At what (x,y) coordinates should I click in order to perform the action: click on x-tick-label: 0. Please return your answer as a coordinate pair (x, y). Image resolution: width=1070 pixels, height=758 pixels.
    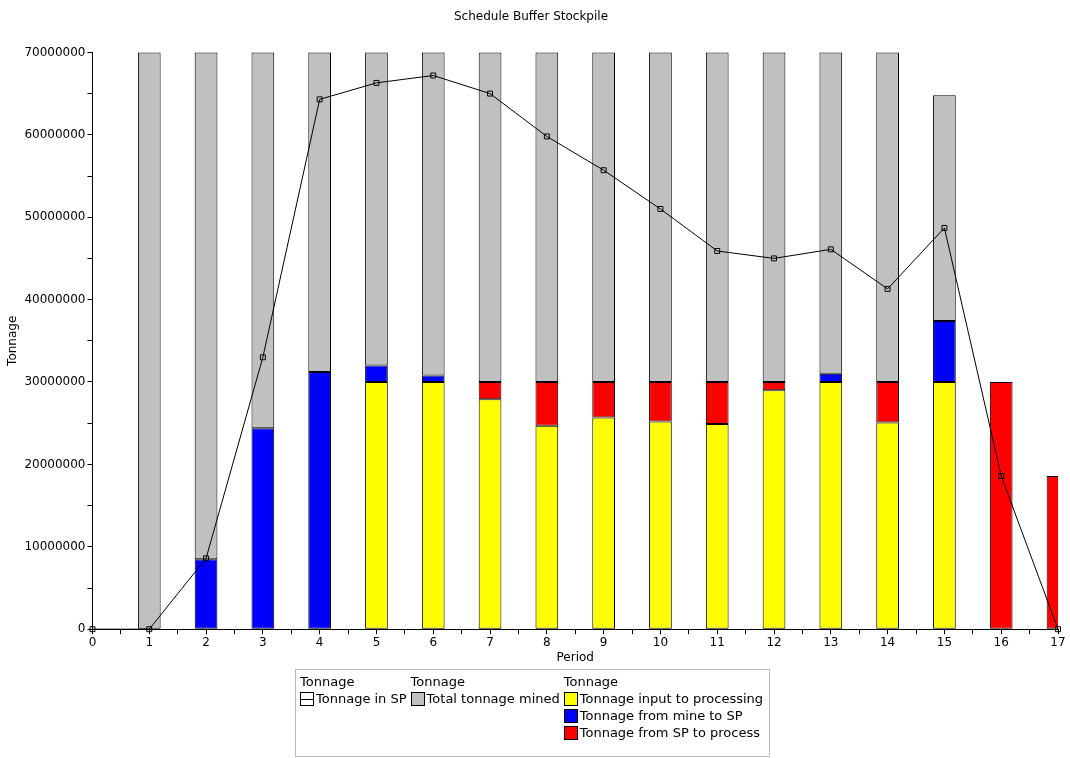
    Looking at the image, I should click on (92, 641).